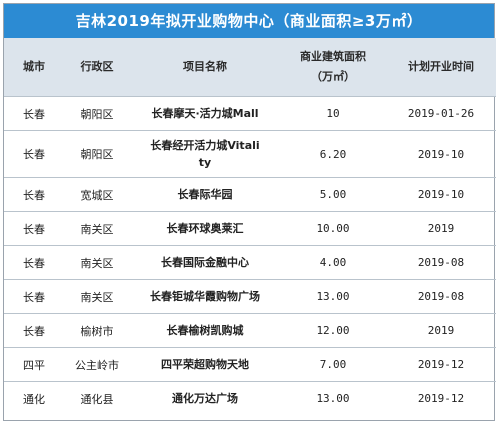 Image resolution: width=500 pixels, height=427 pixels. I want to click on cell-area: 5.00, so click(333, 194).